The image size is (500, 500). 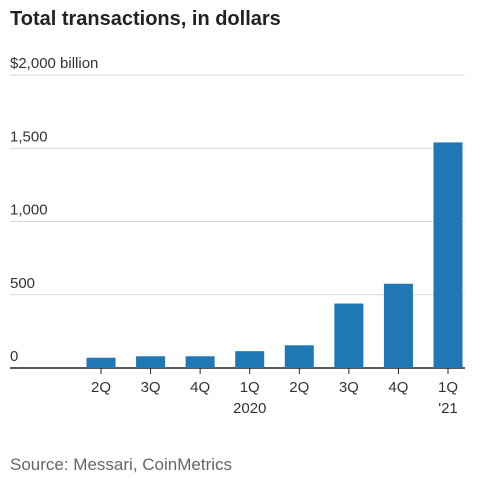 What do you see at coordinates (145, 19) in the screenshot?
I see `chart-title: Total transactions, in dollars` at bounding box center [145, 19].